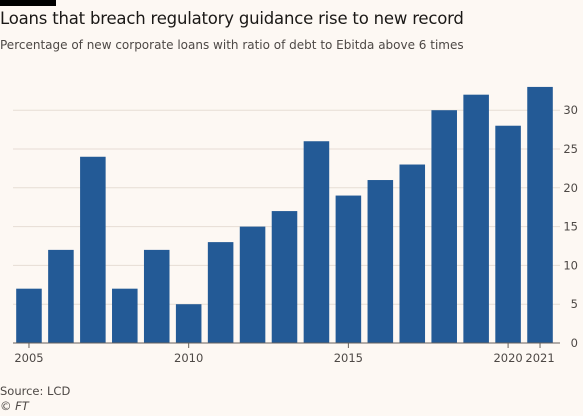 This screenshot has height=416, width=583. What do you see at coordinates (61, 296) in the screenshot?
I see `bar-2006` at bounding box center [61, 296].